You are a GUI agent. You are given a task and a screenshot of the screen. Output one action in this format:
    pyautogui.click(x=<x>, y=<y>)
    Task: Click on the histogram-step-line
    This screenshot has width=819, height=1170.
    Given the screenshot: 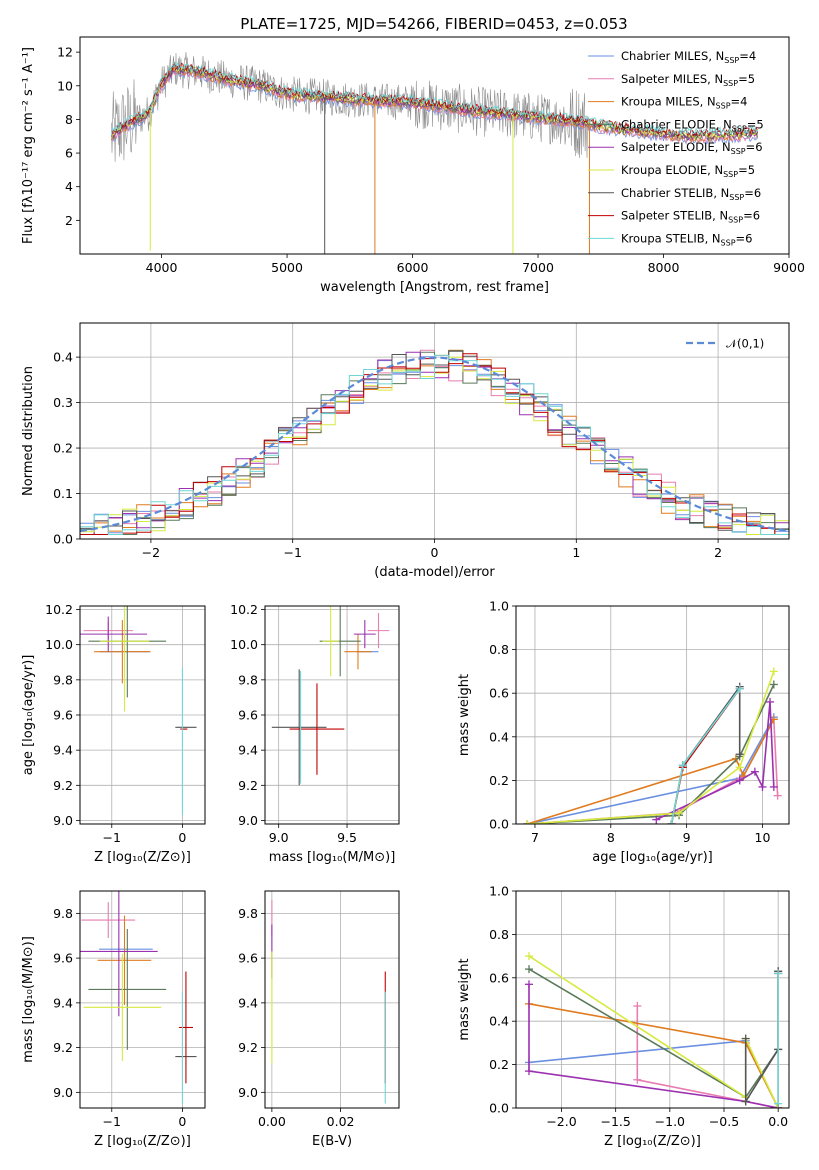 What is the action you would take?
    pyautogui.click(x=434, y=444)
    